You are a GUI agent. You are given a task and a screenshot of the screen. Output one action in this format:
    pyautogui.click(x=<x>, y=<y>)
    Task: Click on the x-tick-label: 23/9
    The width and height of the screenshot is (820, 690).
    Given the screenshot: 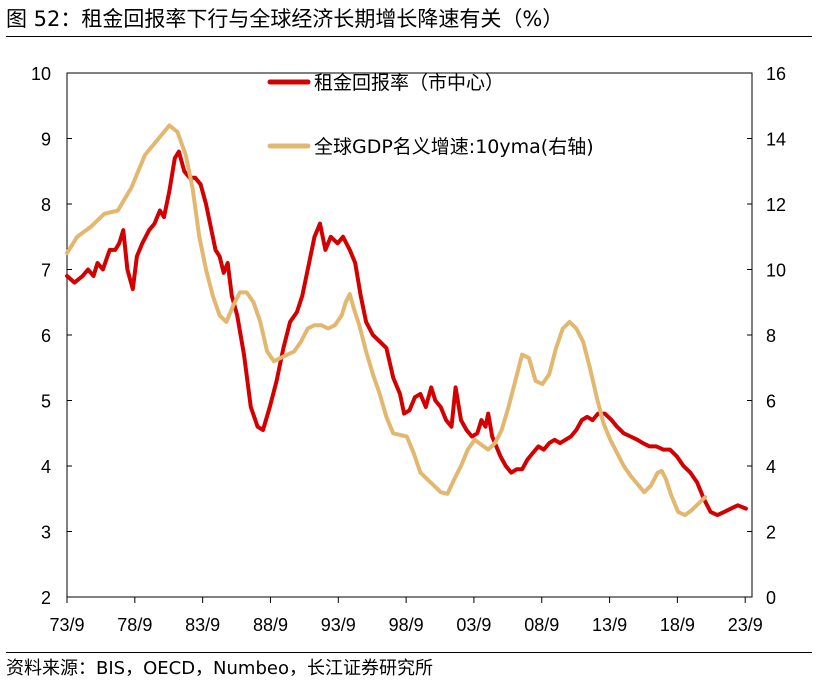 What is the action you would take?
    pyautogui.click(x=745, y=625)
    